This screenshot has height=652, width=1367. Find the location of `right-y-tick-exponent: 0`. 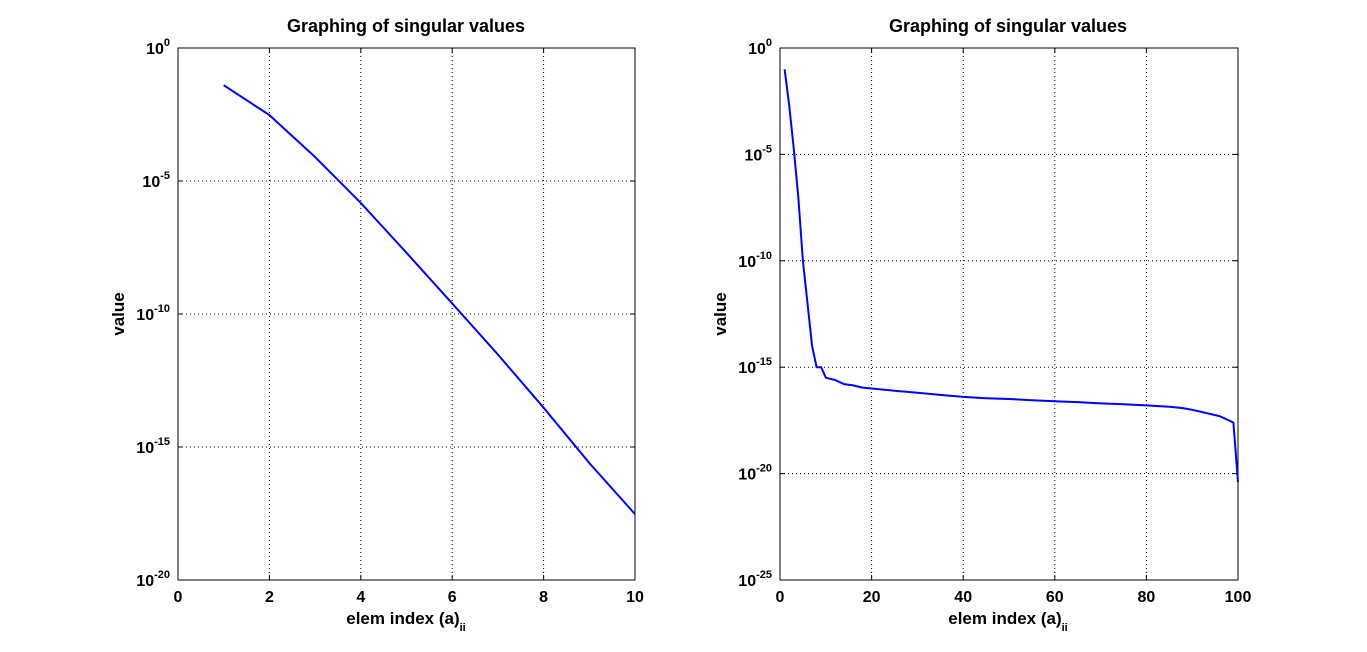

right-y-tick-exponent: 0 is located at coordinates (769, 43).